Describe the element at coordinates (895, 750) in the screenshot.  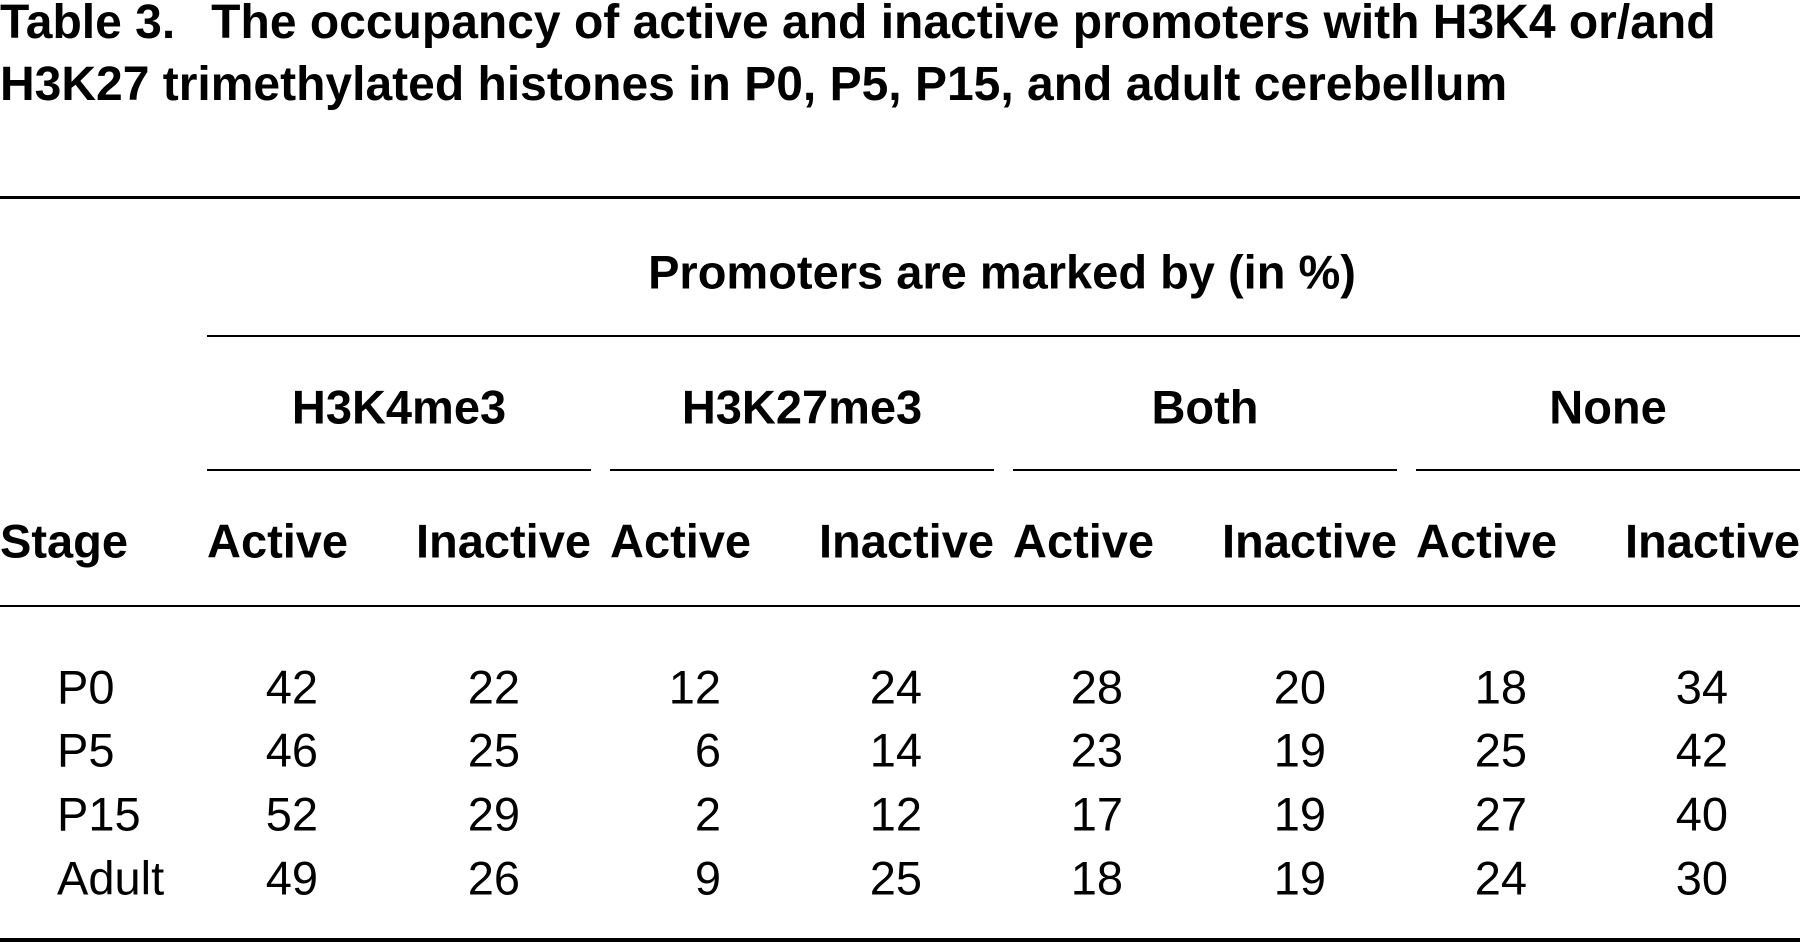
I see `value-cell: 14` at that location.